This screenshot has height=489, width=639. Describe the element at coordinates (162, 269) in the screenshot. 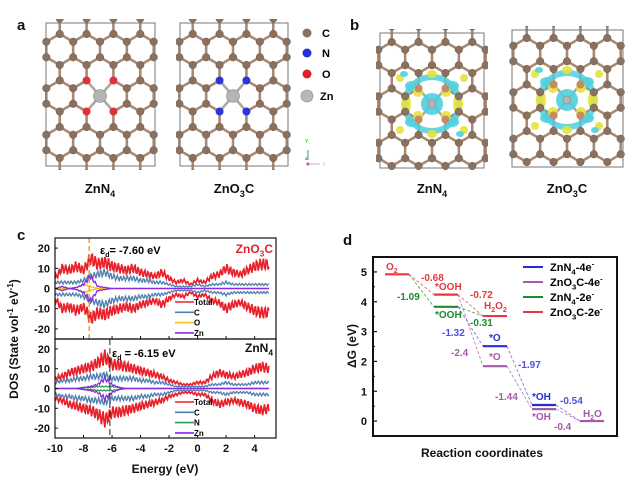

I see `dos-line-total-up` at that location.